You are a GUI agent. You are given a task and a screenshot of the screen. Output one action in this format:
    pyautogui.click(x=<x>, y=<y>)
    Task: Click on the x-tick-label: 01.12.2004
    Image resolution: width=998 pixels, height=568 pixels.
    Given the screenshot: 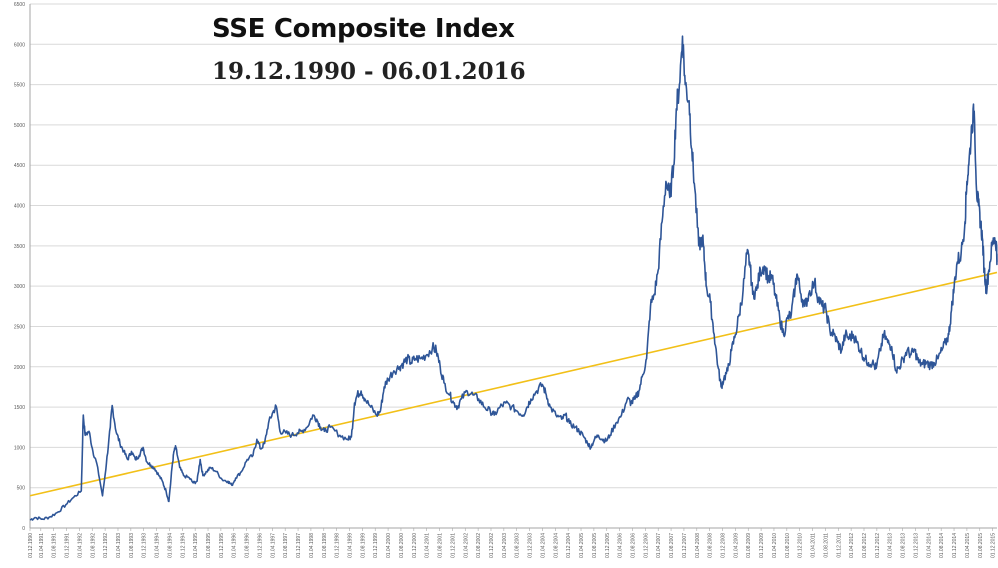 What is the action you would take?
    pyautogui.click(x=569, y=545)
    